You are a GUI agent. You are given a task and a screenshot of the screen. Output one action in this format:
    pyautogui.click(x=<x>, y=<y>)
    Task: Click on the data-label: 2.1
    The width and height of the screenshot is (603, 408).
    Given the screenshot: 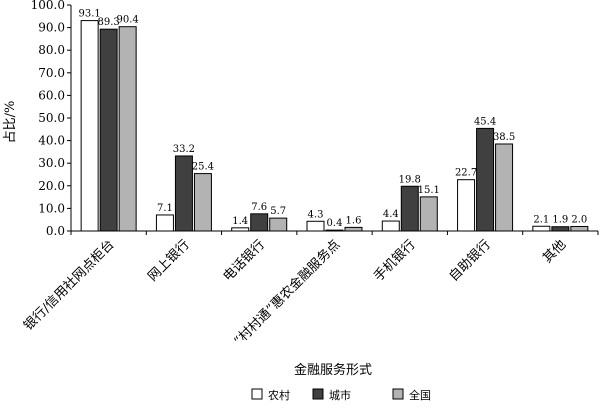 What is the action you would take?
    pyautogui.click(x=541, y=219)
    